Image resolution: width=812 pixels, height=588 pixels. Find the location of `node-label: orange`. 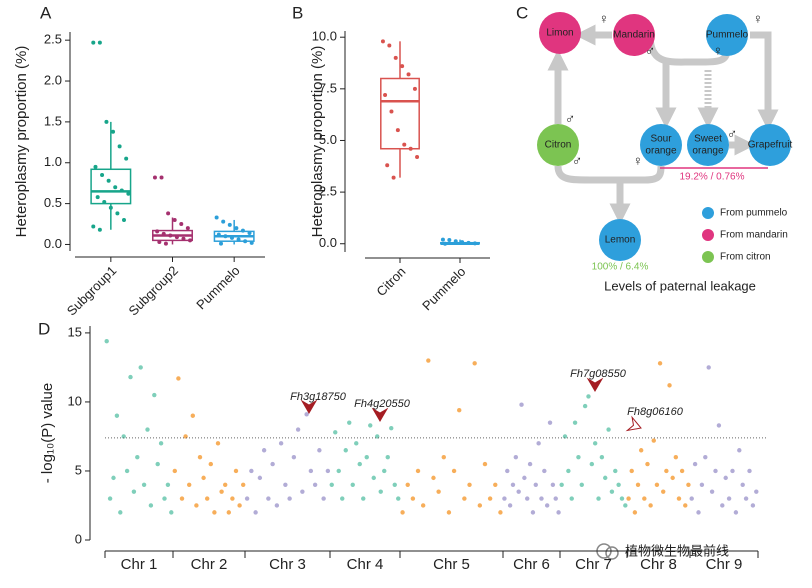

node-label: orange is located at coordinates (708, 151).